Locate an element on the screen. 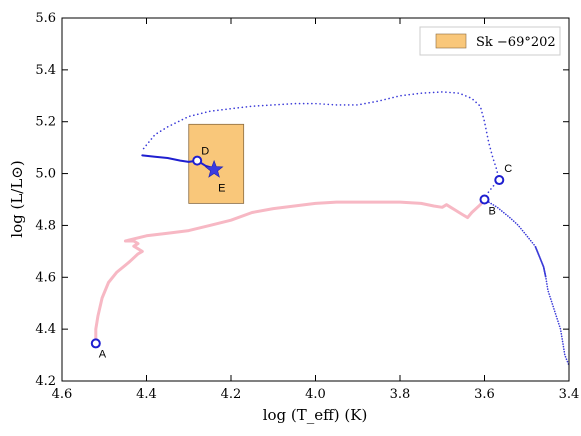  x-tick-label: 4.4 is located at coordinates (146, 394).